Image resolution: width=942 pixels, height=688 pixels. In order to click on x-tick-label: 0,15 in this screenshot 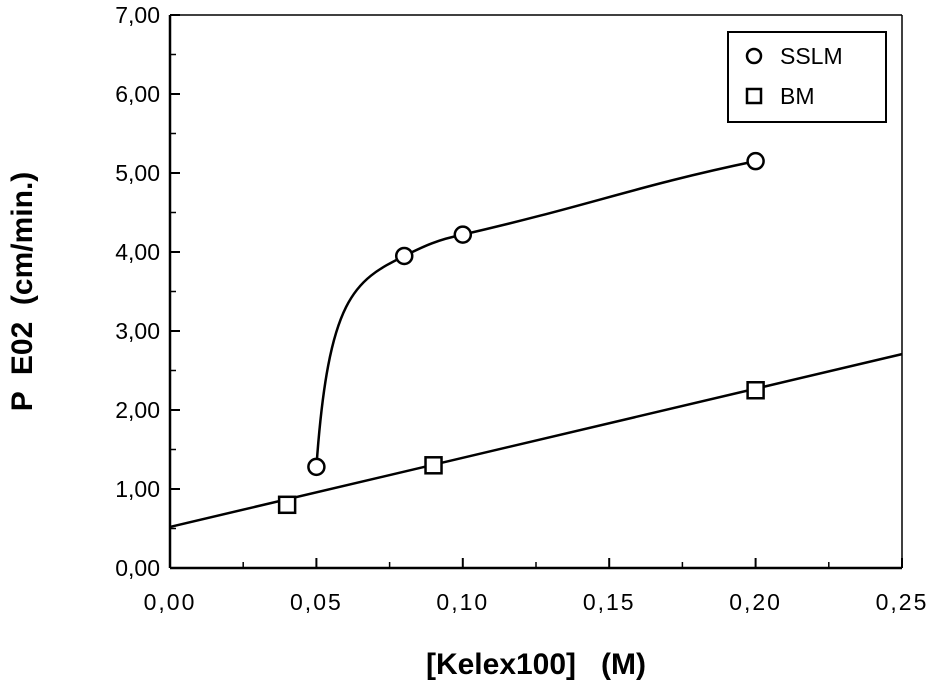, I will do `click(609, 602)`.